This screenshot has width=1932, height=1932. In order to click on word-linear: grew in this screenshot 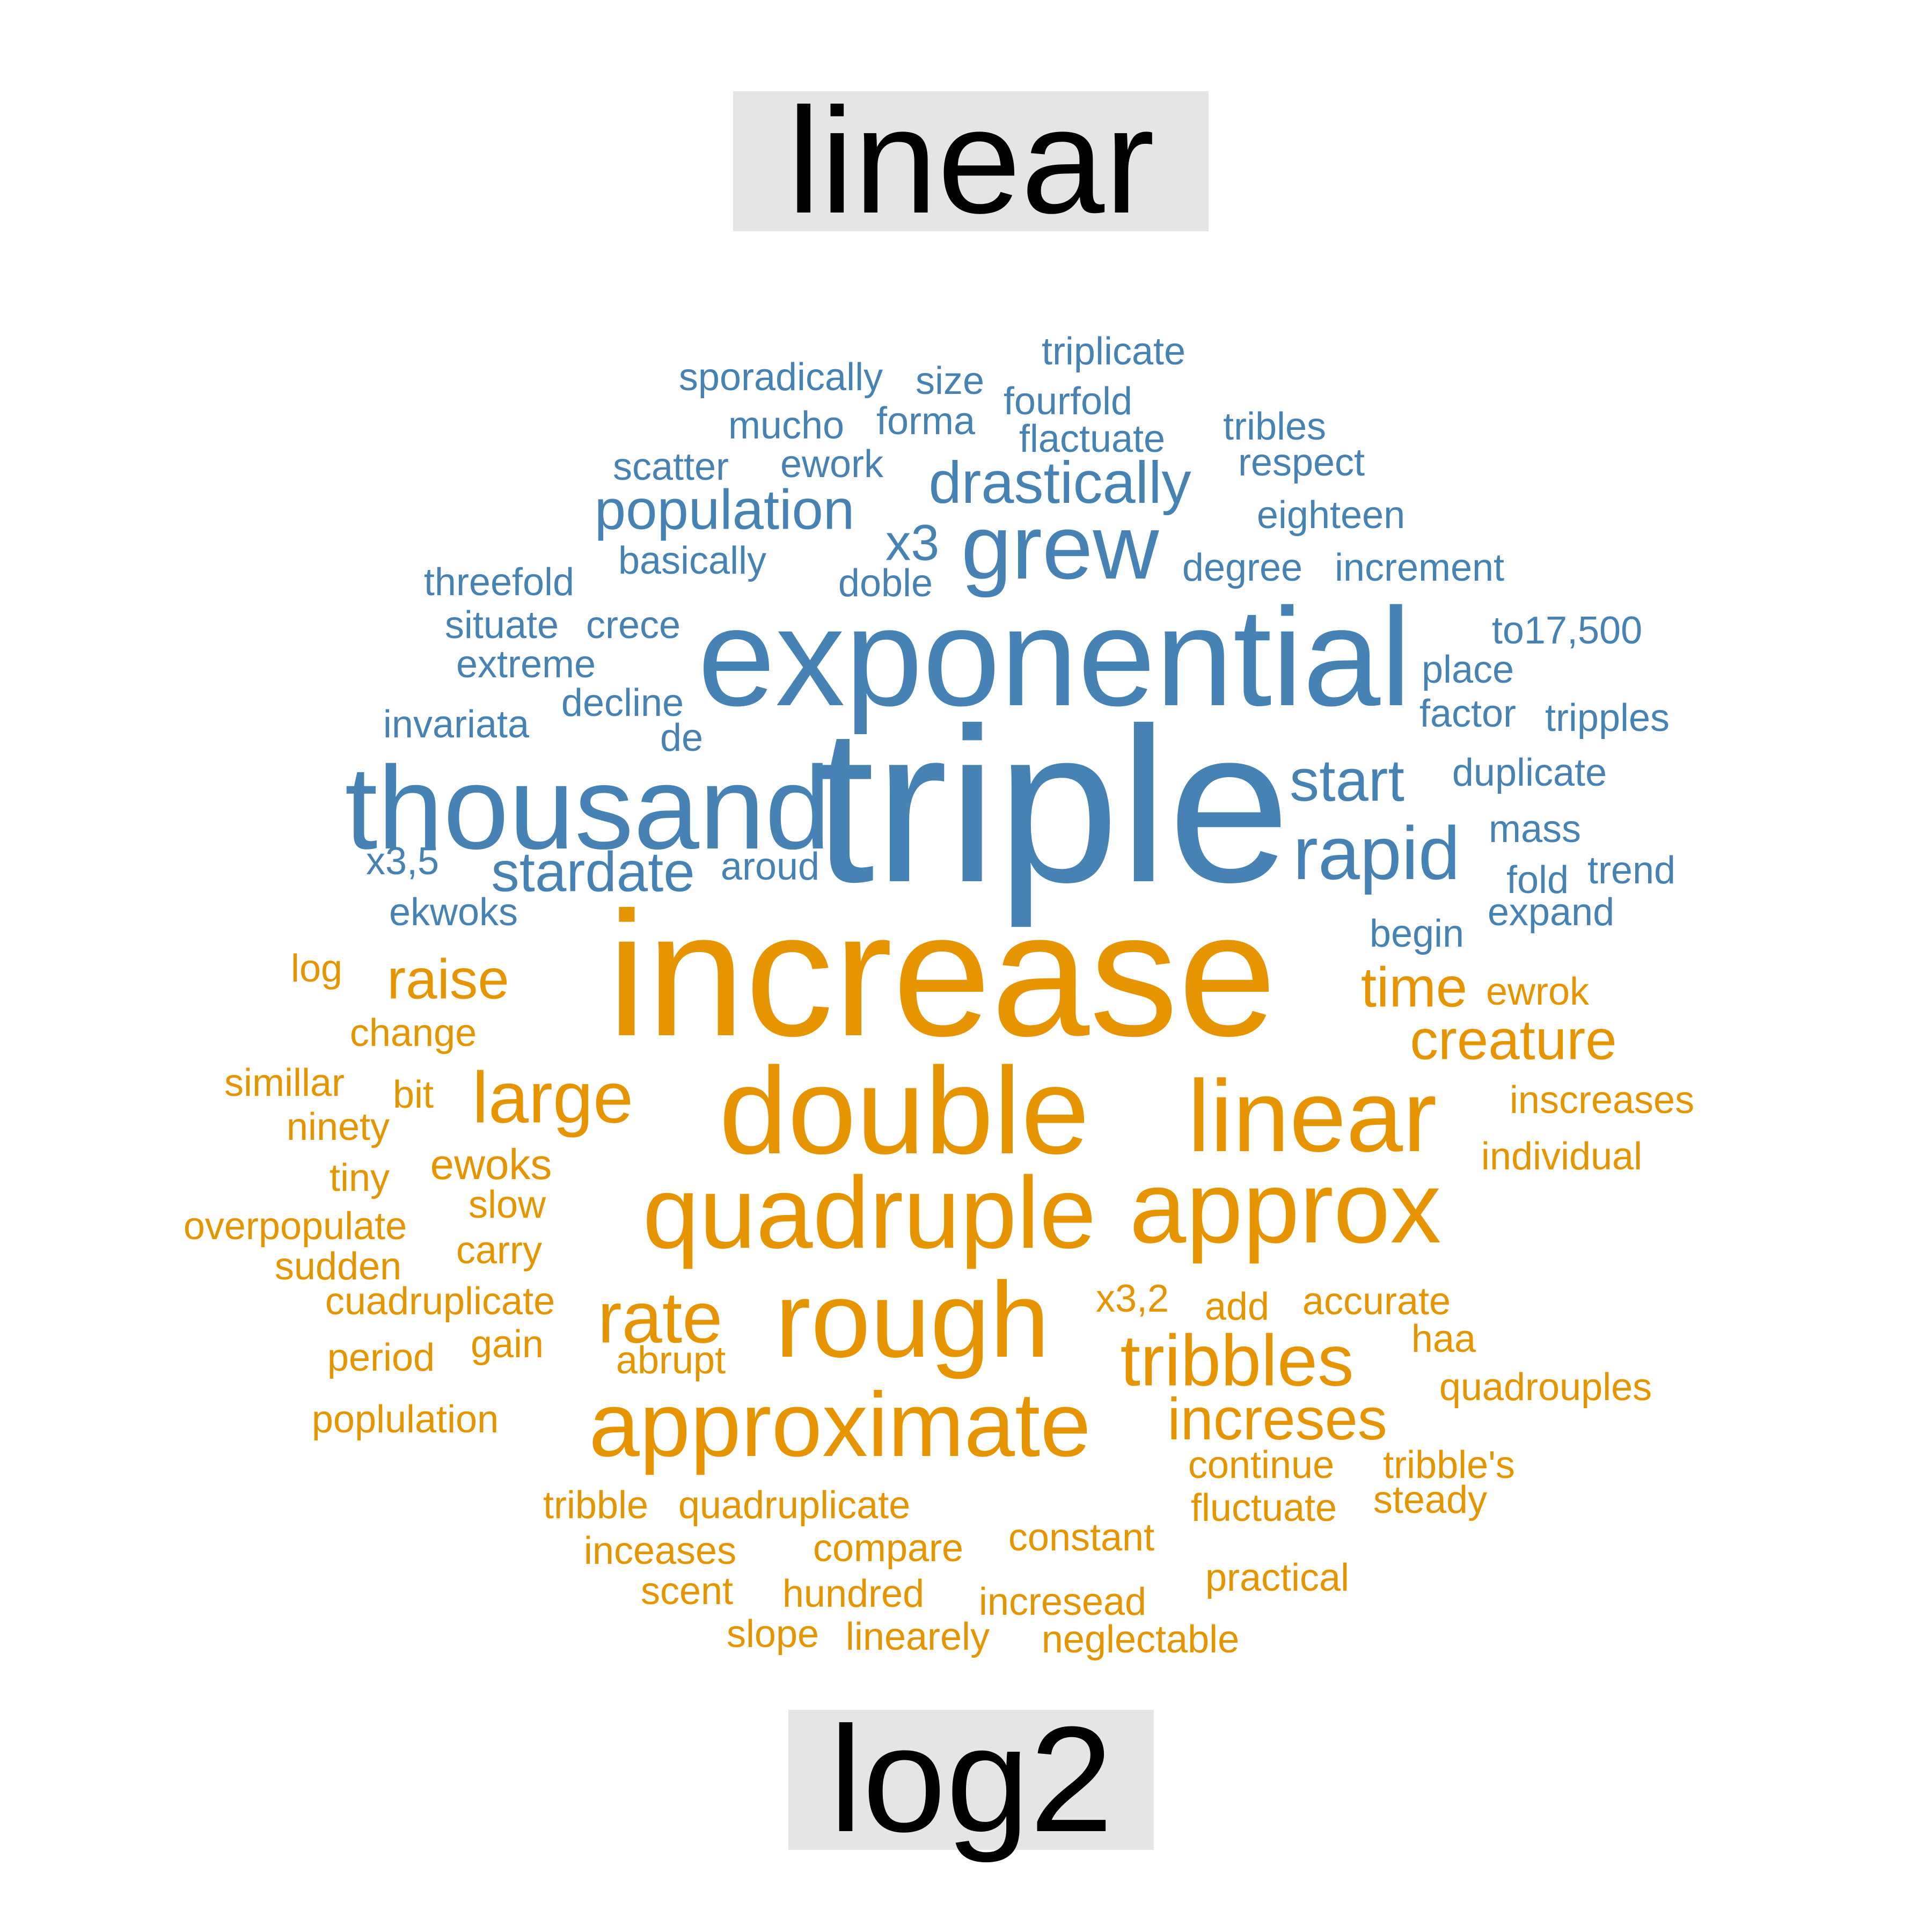, I will do `click(1060, 547)`.